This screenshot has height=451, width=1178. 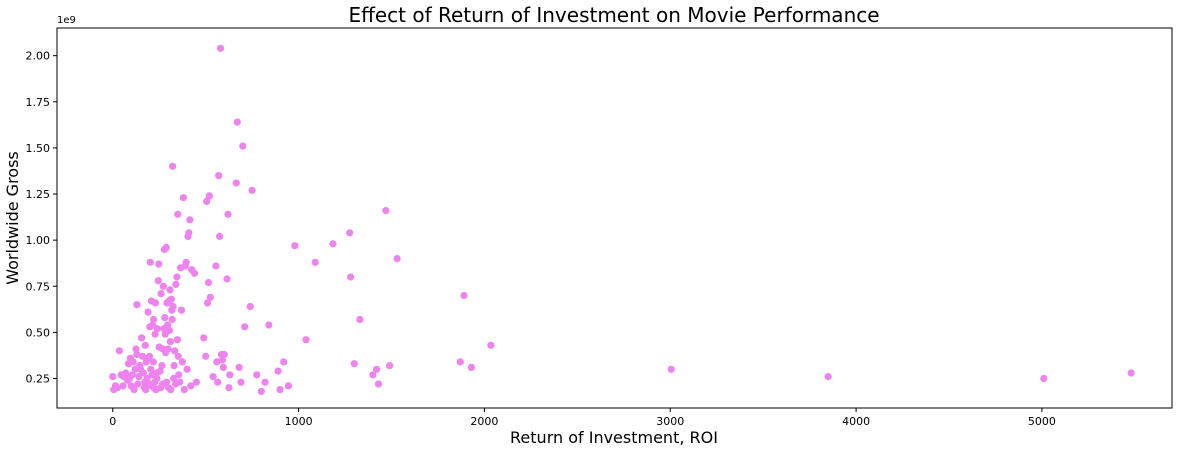 I want to click on y-axis-offset-label: 1e9, so click(x=66, y=20).